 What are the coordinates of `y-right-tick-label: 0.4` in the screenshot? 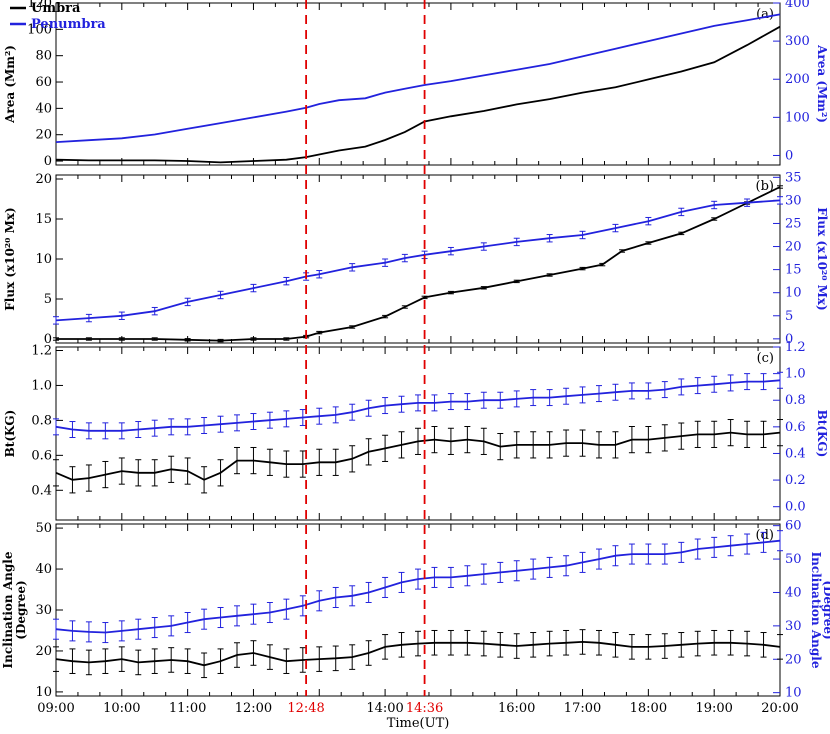 It's located at (795, 453).